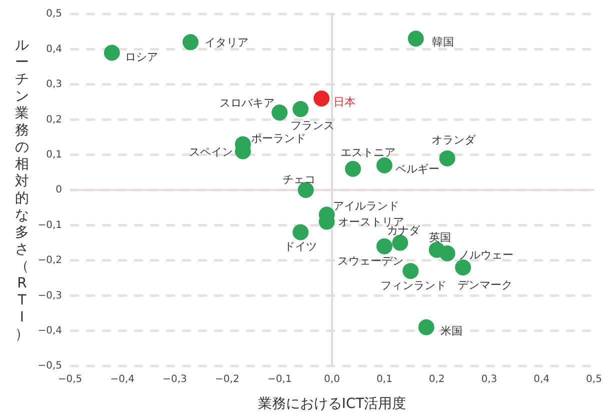  Describe the element at coordinates (451, 331) in the screenshot. I see `series-label: 米国` at that location.